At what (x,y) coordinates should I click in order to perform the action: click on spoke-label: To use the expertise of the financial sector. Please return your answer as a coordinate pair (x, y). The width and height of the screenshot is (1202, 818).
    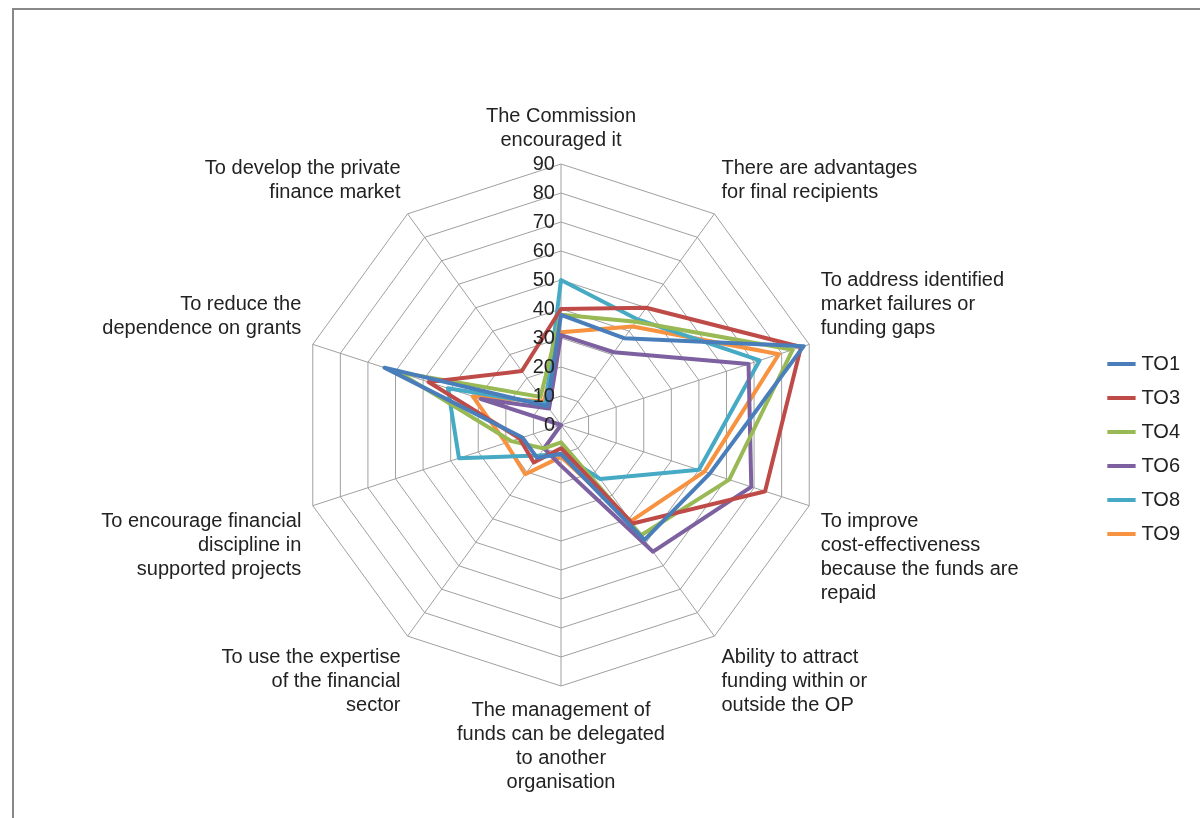
    Looking at the image, I should click on (311, 680).